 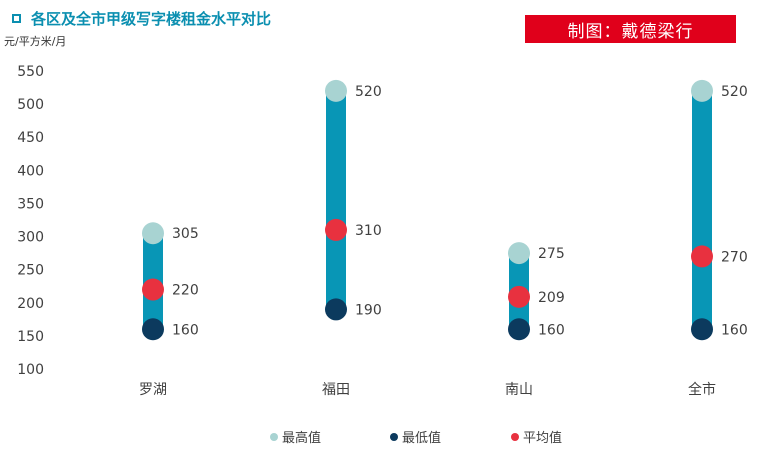 What do you see at coordinates (385, 436) in the screenshot?
I see `chart-legend: 最高值 最低值 平均值` at bounding box center [385, 436].